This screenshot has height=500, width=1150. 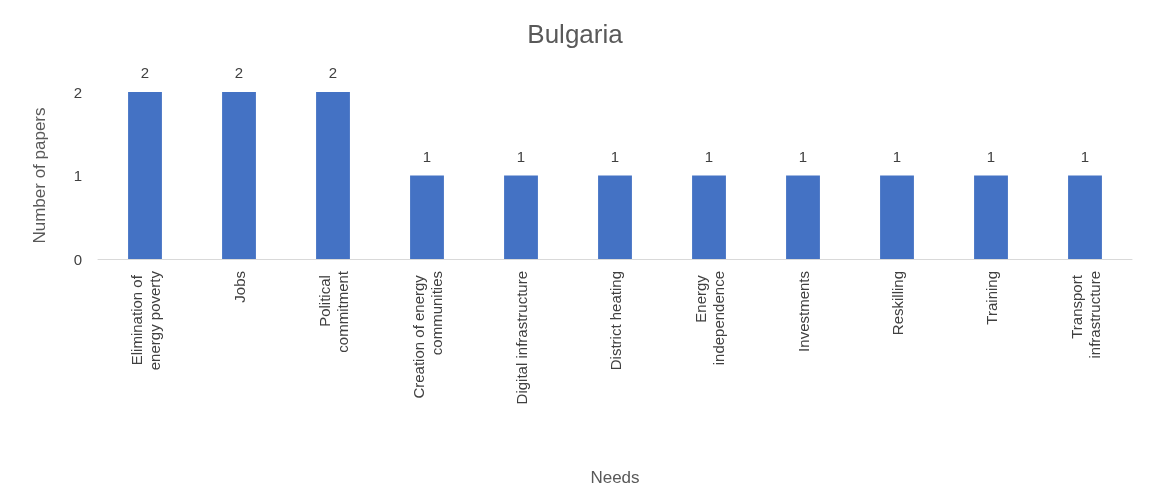 What do you see at coordinates (803, 311) in the screenshot?
I see `x-tick-label: Investments` at bounding box center [803, 311].